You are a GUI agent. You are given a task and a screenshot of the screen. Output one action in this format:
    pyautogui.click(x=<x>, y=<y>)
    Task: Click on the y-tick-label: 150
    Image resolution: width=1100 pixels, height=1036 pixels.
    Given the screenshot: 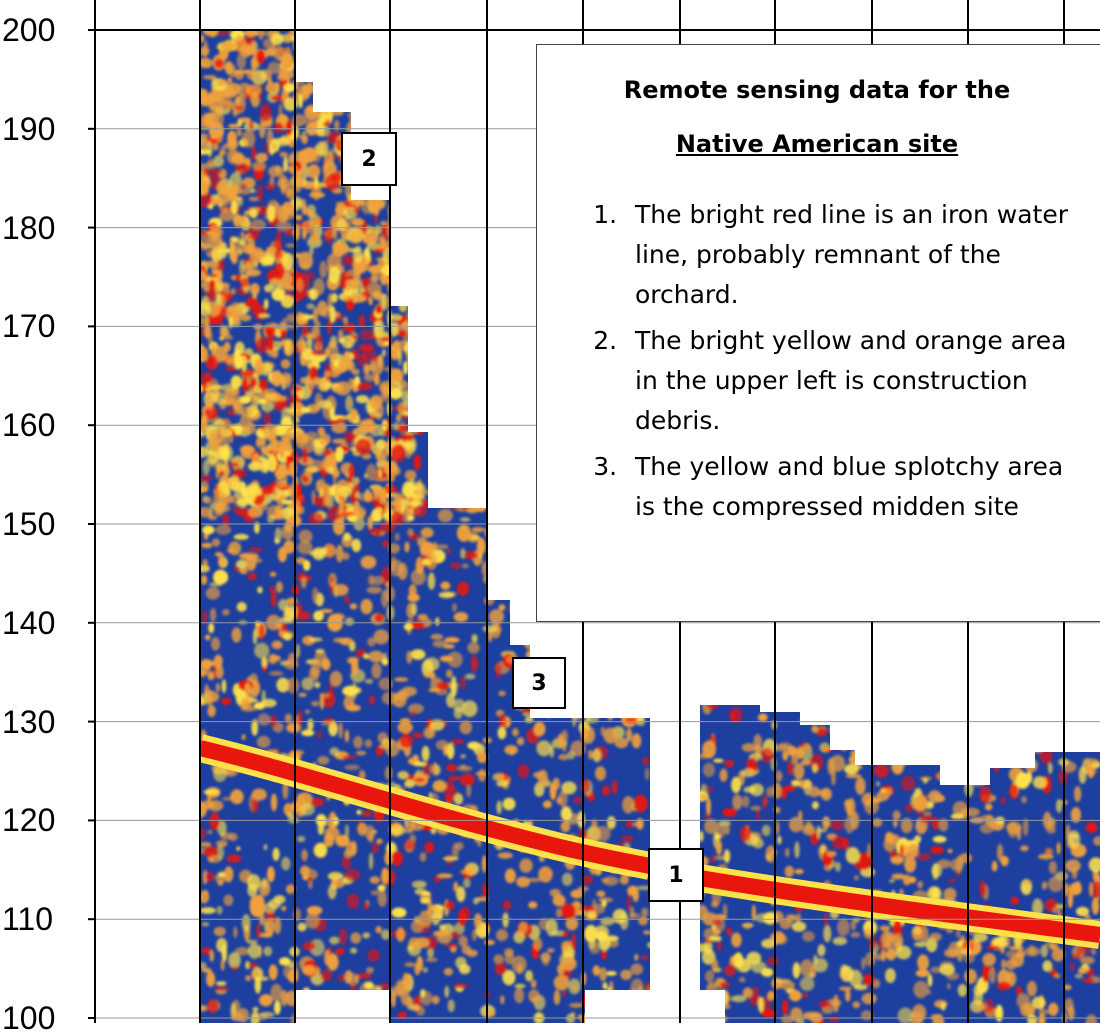 What is the action you would take?
    pyautogui.click(x=29, y=524)
    